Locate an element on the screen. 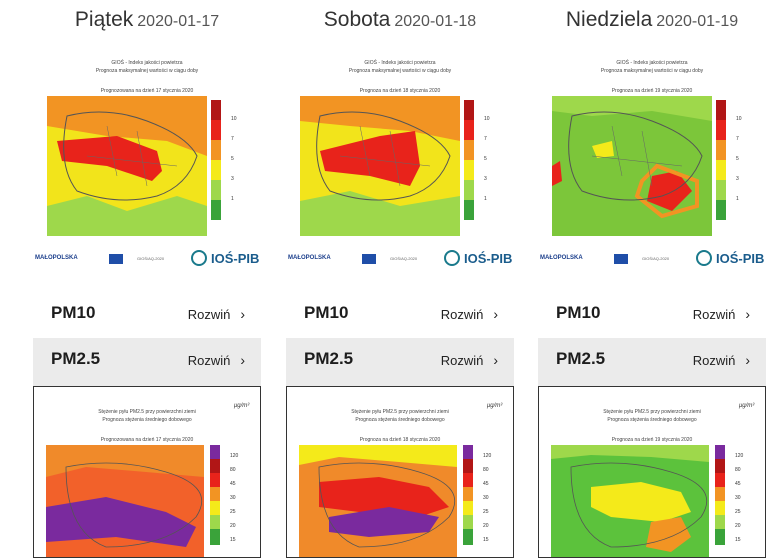  day-name: Niedziela is located at coordinates (609, 19).